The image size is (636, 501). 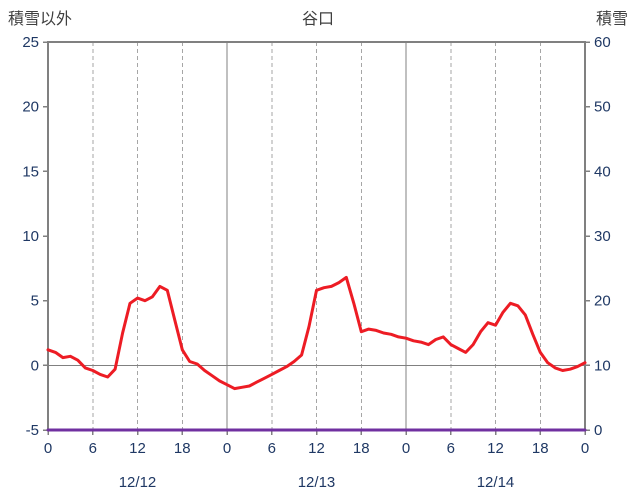 What do you see at coordinates (138, 482) in the screenshot?
I see `x-axis-day-label: 12/12` at bounding box center [138, 482].